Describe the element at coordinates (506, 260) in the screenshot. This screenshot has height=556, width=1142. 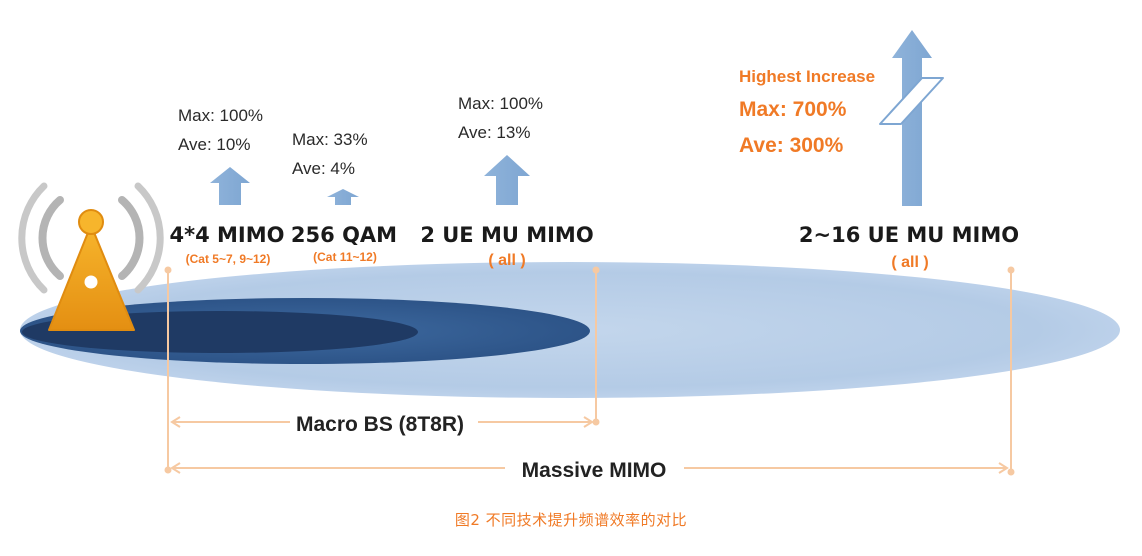
I see `t3-category-note: ( all )` at that location.